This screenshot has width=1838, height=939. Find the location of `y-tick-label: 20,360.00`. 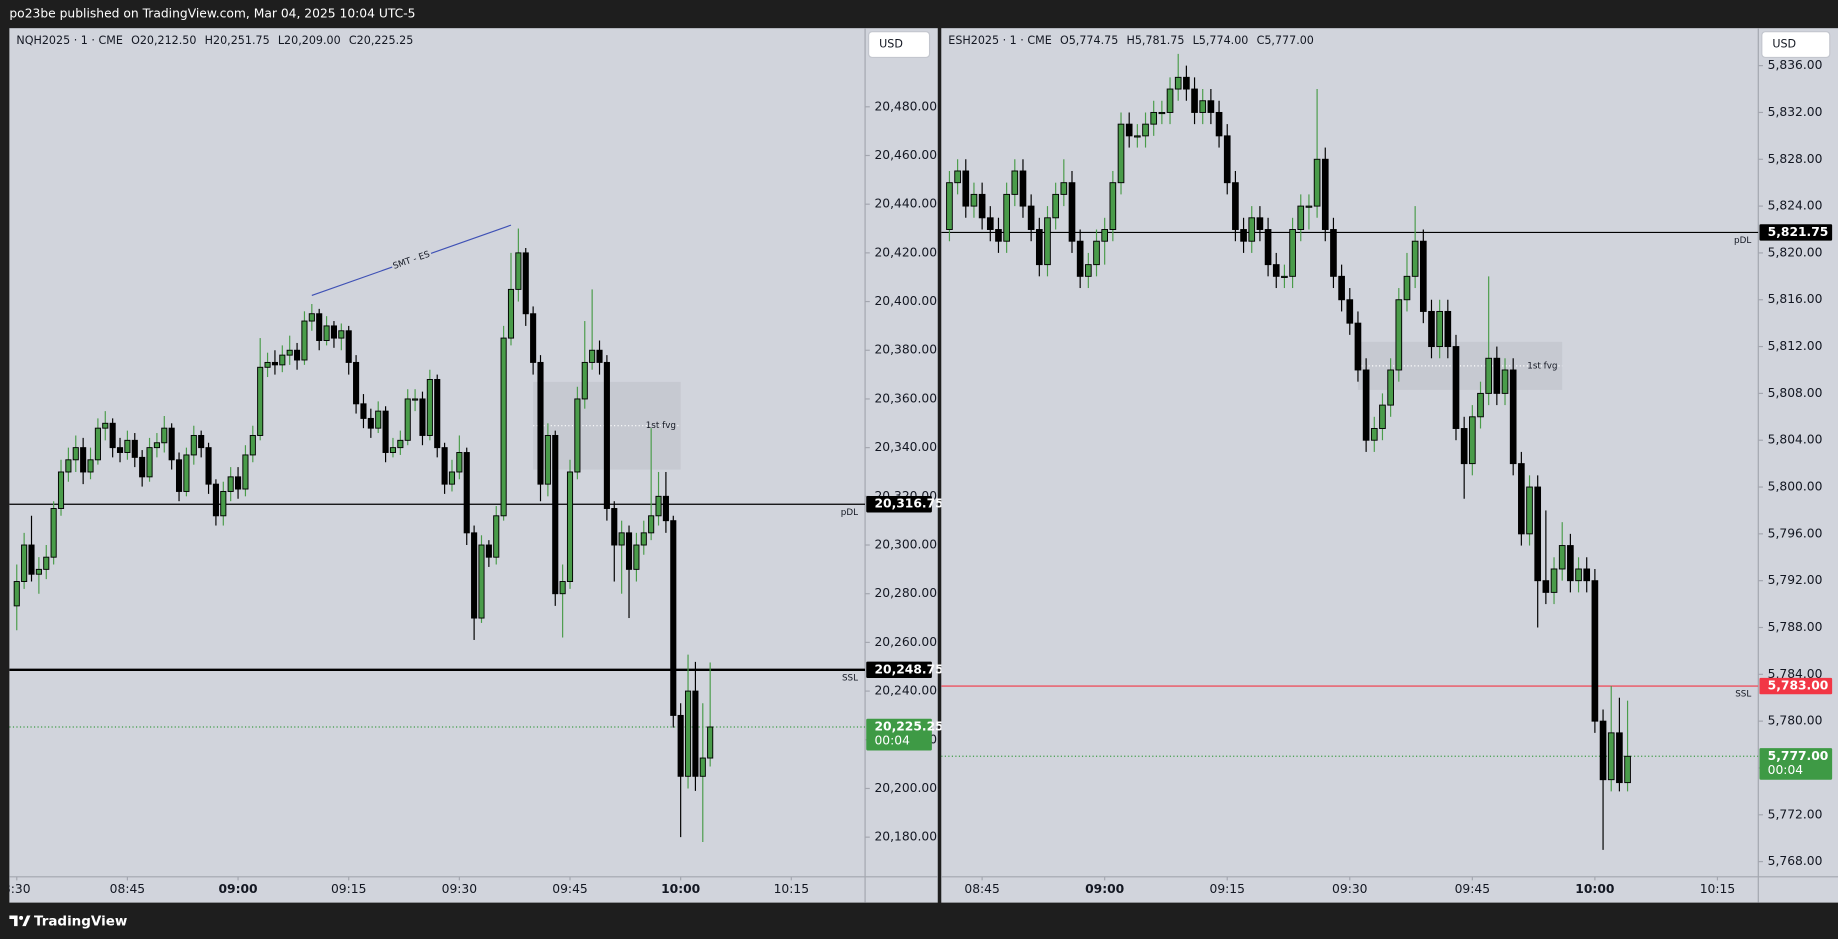

y-tick-label: 20,360.00 is located at coordinates (905, 398).